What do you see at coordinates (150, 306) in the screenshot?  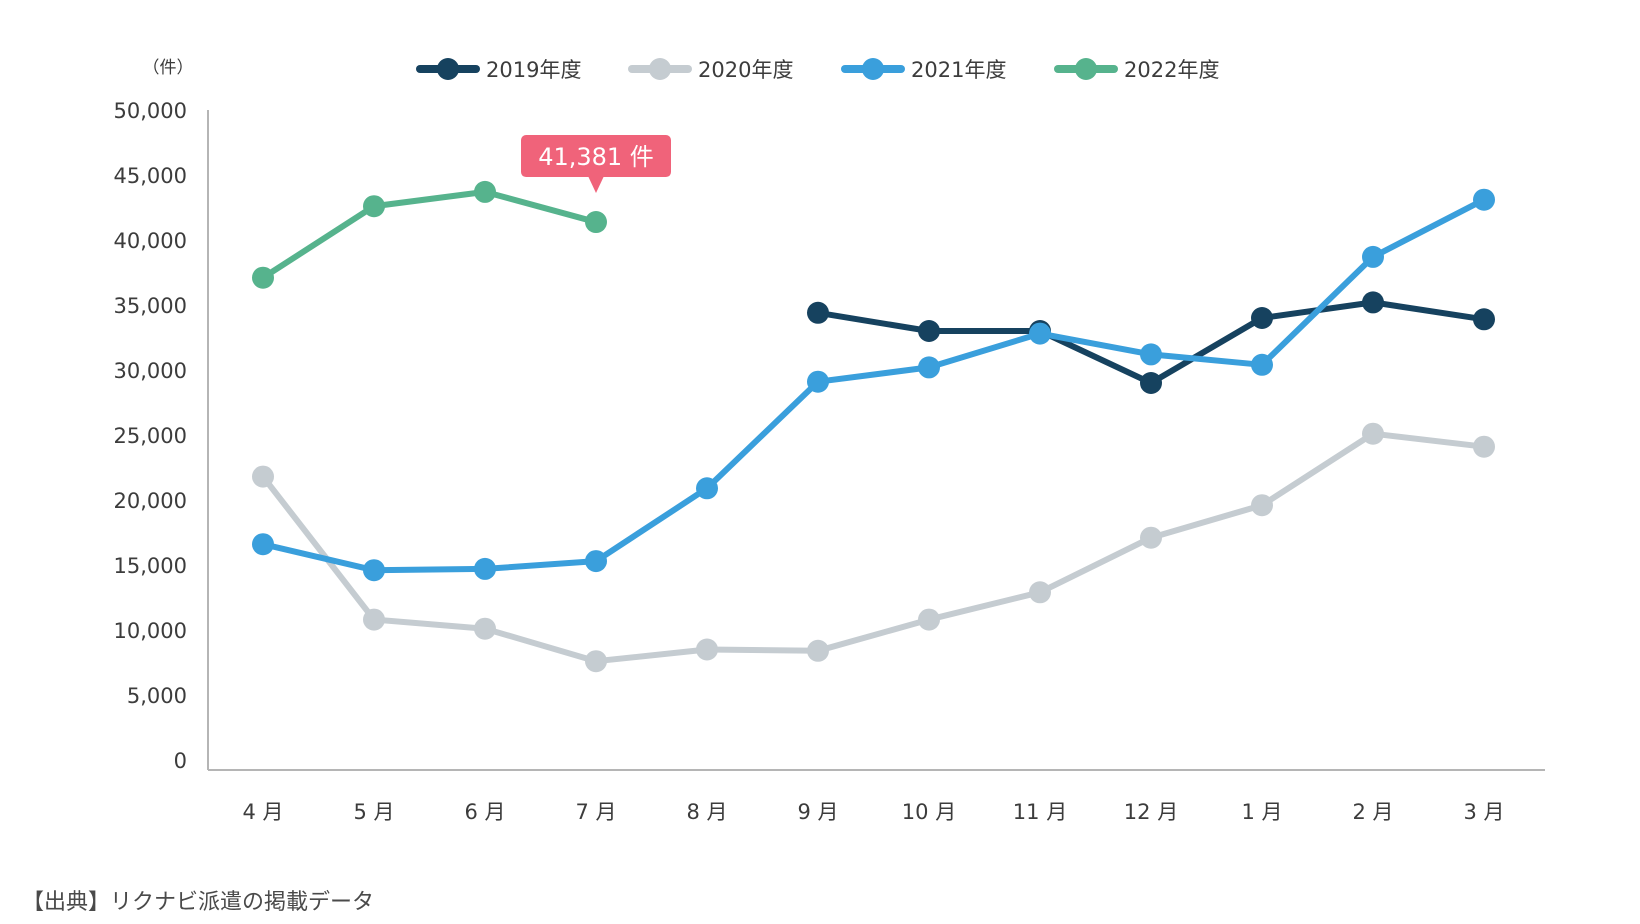 I see `y-tick-label: 35,000` at bounding box center [150, 306].